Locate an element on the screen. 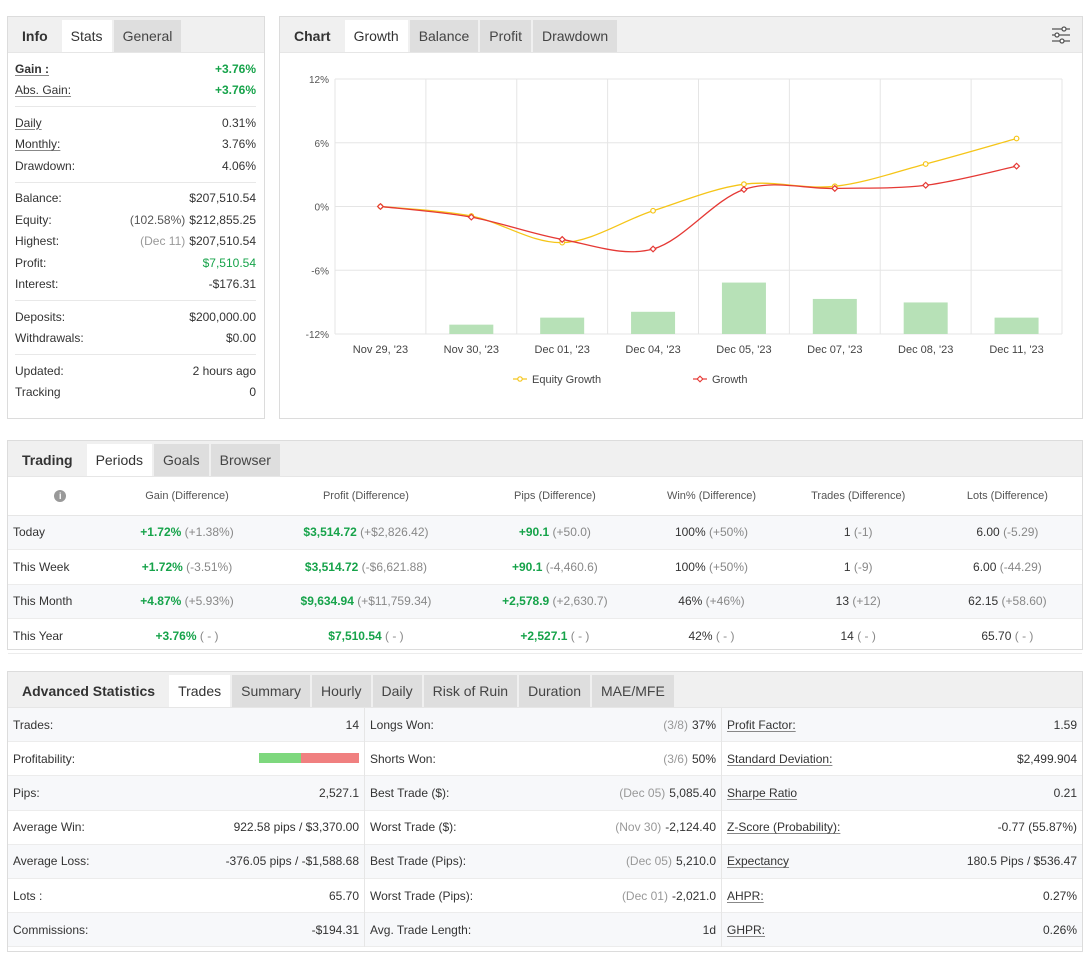 The width and height of the screenshot is (1092, 957). tab-periods: Periods is located at coordinates (119, 460).